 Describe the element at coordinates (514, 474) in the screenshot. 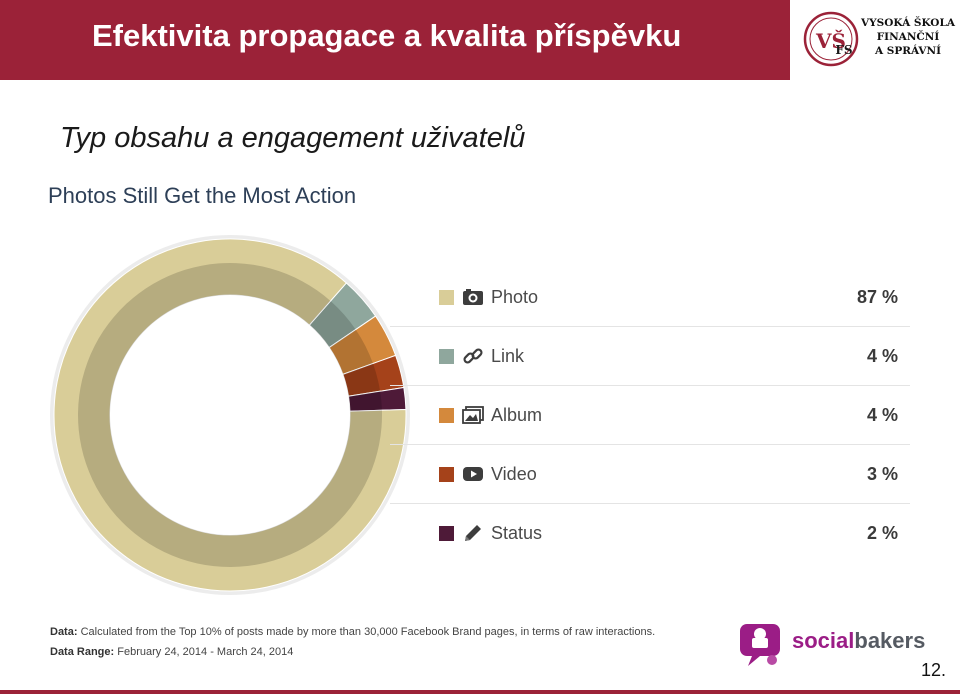

I see `legend-label: Video` at that location.